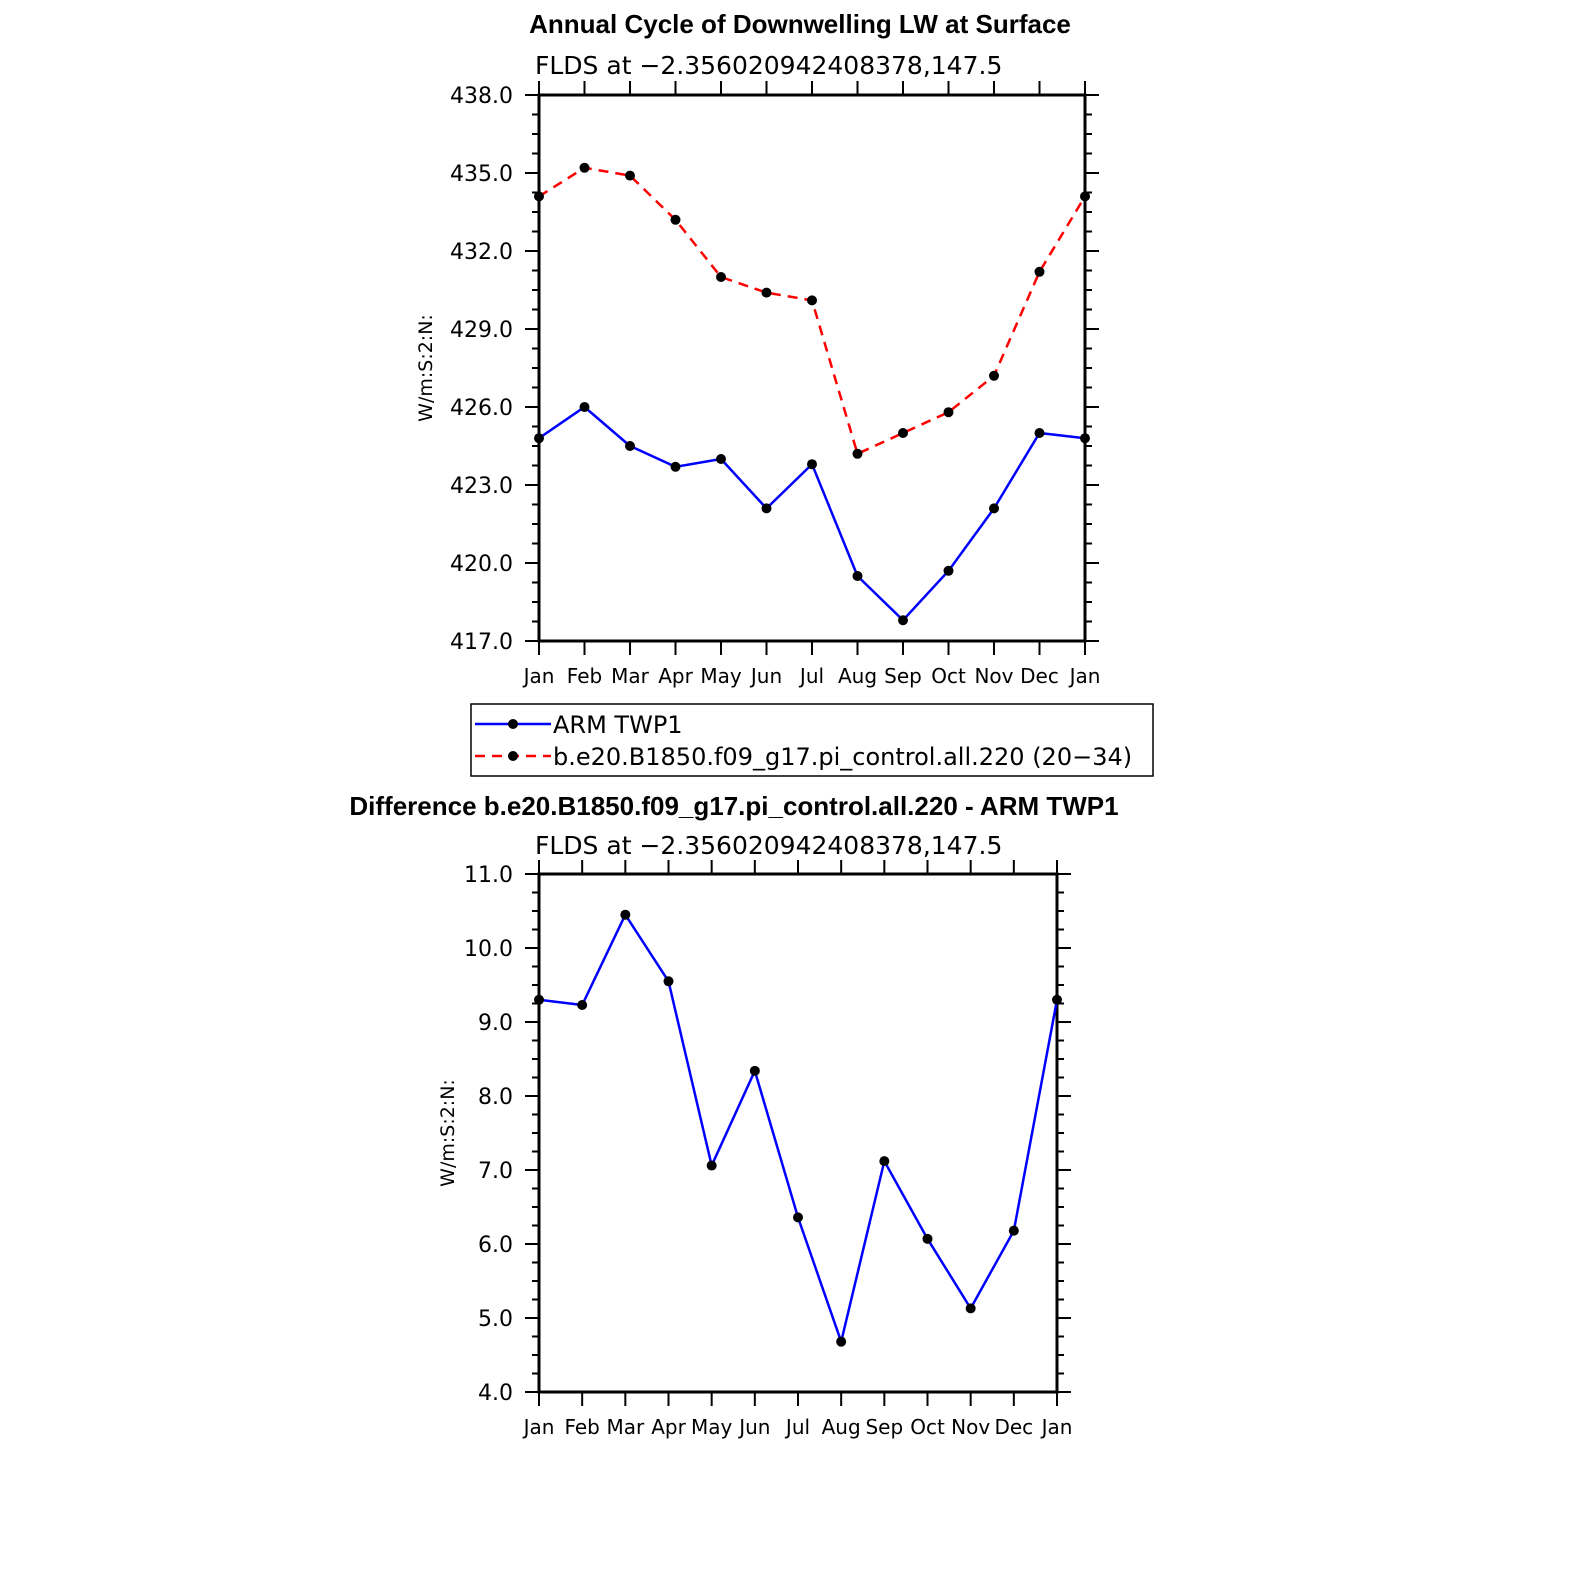  I want to click on y-tick-label: 11.0, so click(488, 875).